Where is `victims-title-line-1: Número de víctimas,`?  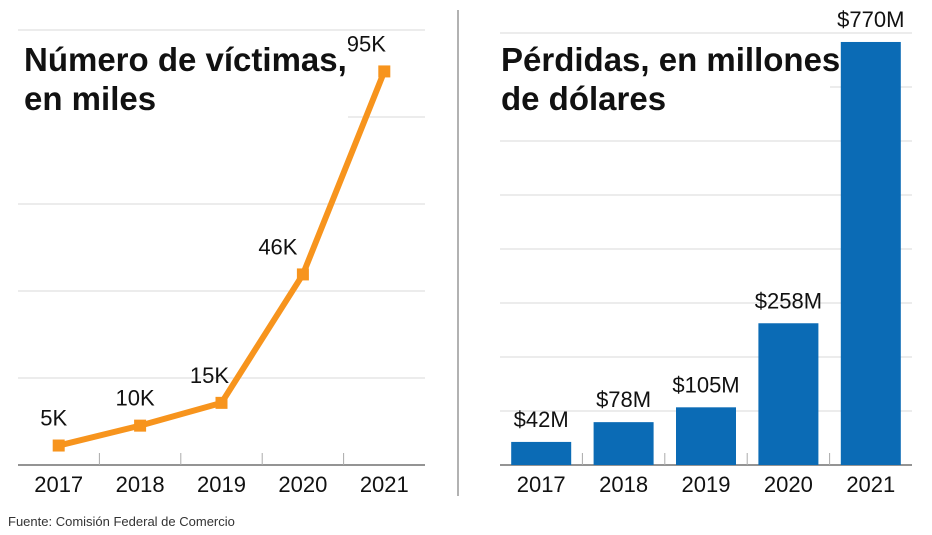 victims-title-line-1: Número de víctimas, is located at coordinates (185, 59).